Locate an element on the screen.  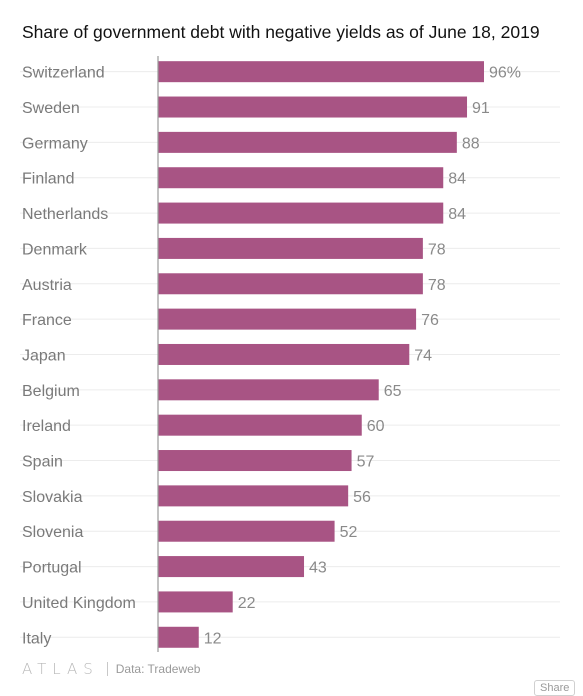
value-label: 60 is located at coordinates (376, 426).